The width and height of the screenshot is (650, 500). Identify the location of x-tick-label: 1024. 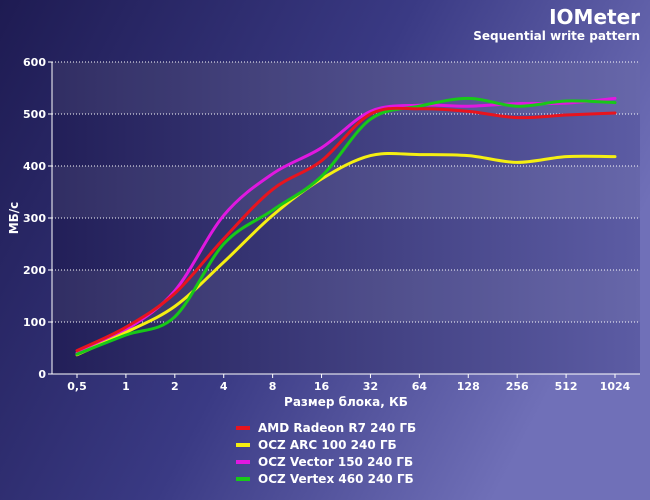
(615, 386).